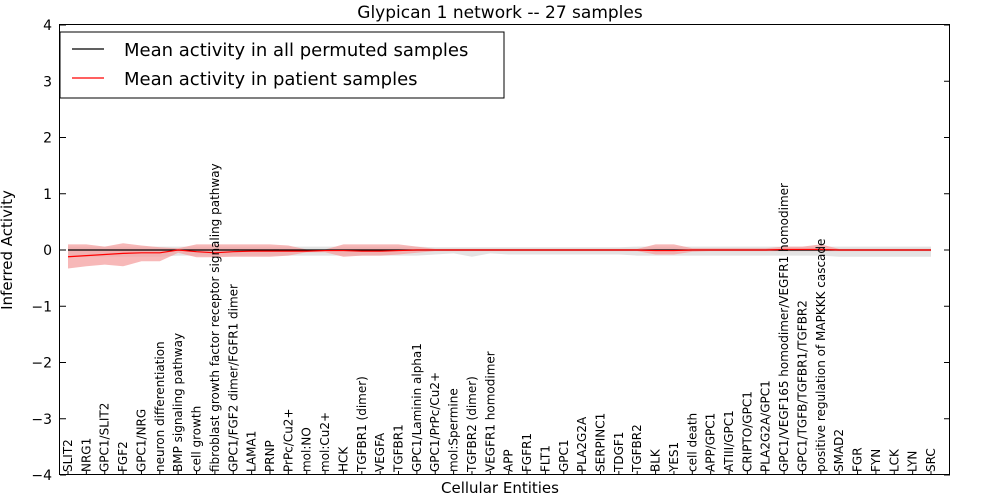 The width and height of the screenshot is (1000, 500). What do you see at coordinates (123, 456) in the screenshot?
I see `x-tick-label: FGF2` at bounding box center [123, 456].